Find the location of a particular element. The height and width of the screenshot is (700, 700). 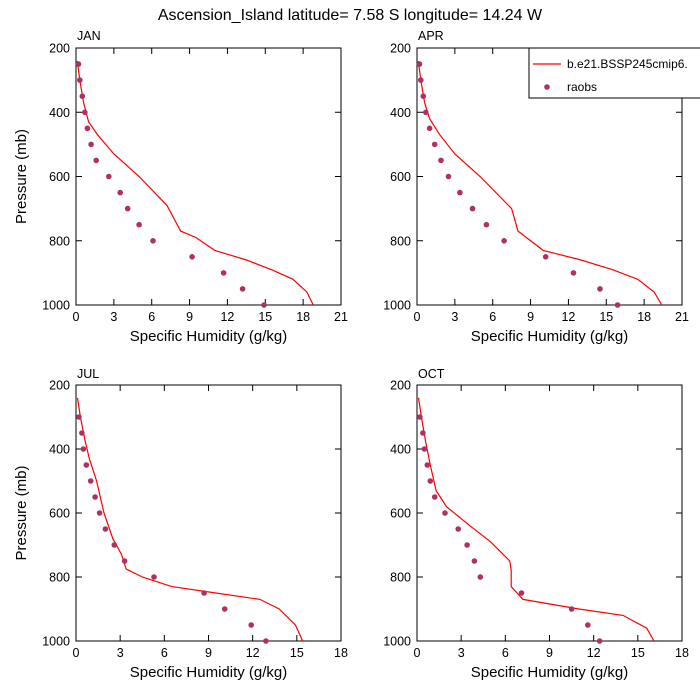

panel-oct-y-tick-label: 400 is located at coordinates (400, 450).